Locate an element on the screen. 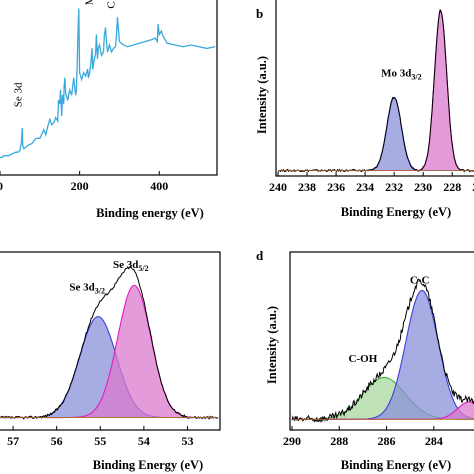  x-tick-label-b-7: 226 is located at coordinates (473, 187).